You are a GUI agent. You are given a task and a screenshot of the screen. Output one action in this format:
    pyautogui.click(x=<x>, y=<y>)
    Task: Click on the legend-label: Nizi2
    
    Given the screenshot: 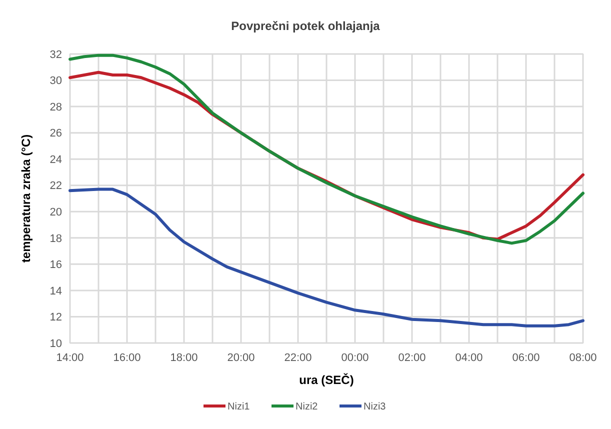 What is the action you would take?
    pyautogui.click(x=307, y=407)
    